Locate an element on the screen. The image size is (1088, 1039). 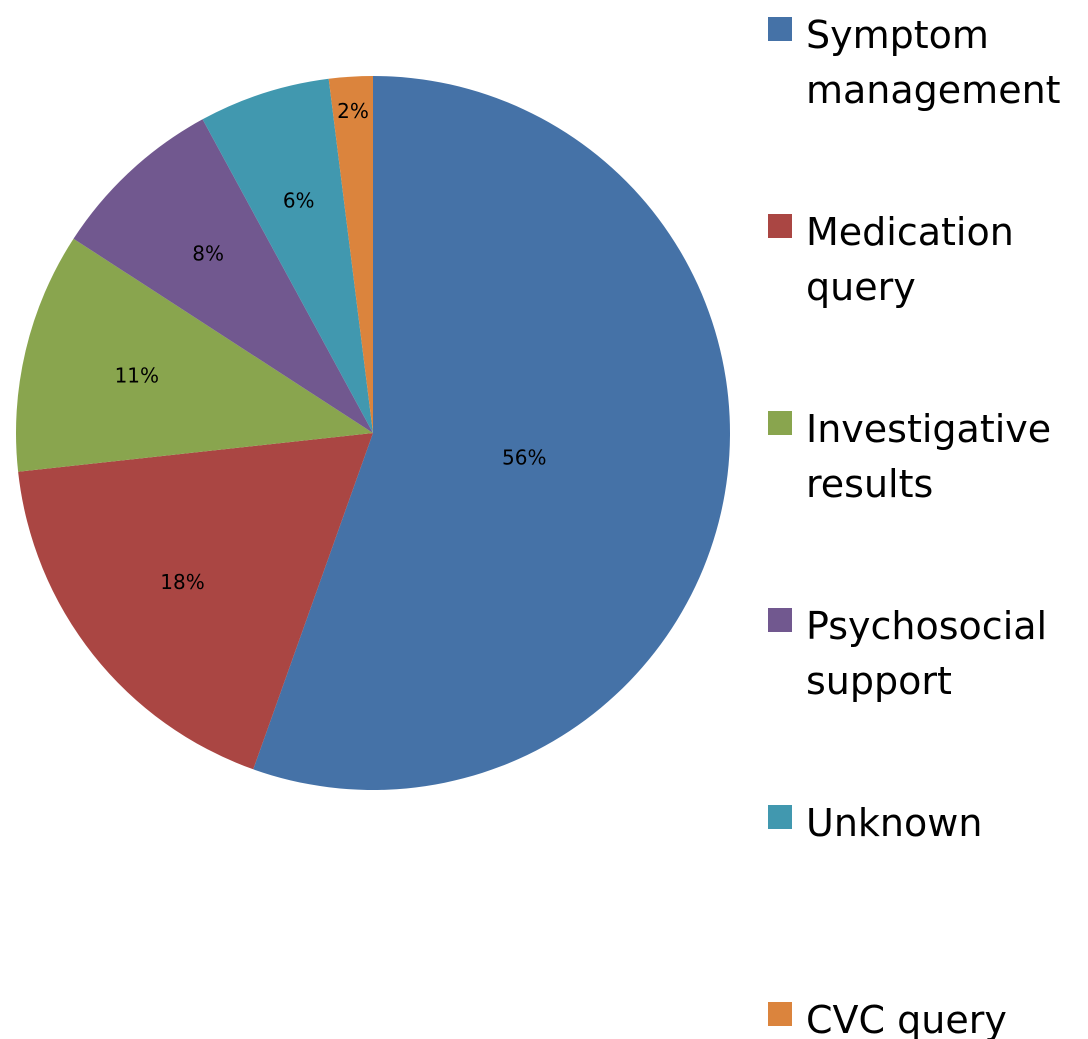
legend-item: Symptom management is located at coordinates (928, 63).